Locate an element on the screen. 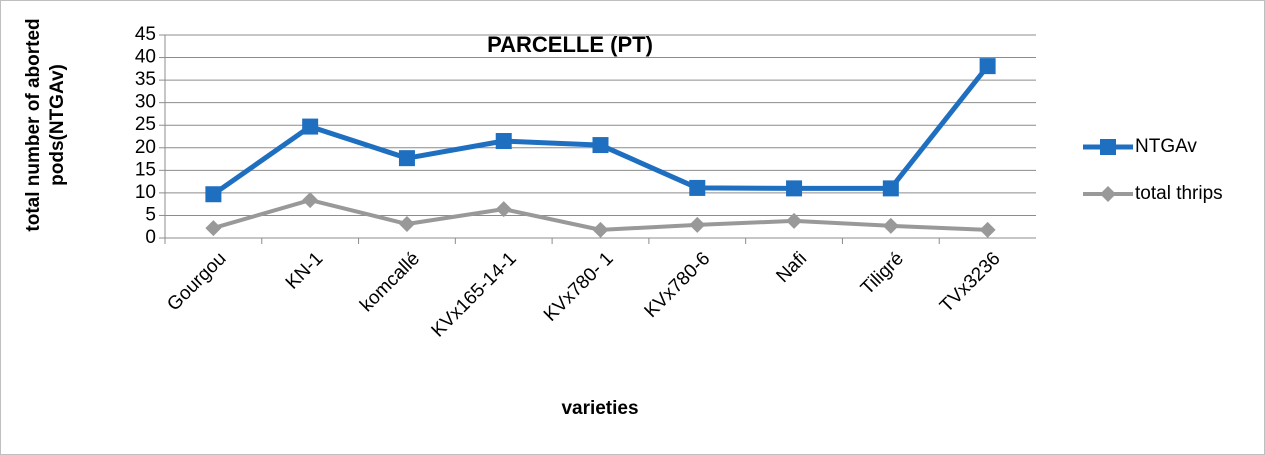 This screenshot has width=1265, height=455. y-tick-label: 5 is located at coordinates (150, 214).